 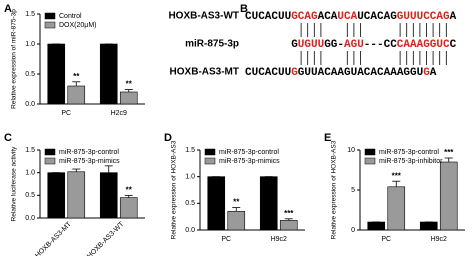 What do you see at coordinates (70, 16) in the screenshot?
I see `legend-label: Control` at bounding box center [70, 16].